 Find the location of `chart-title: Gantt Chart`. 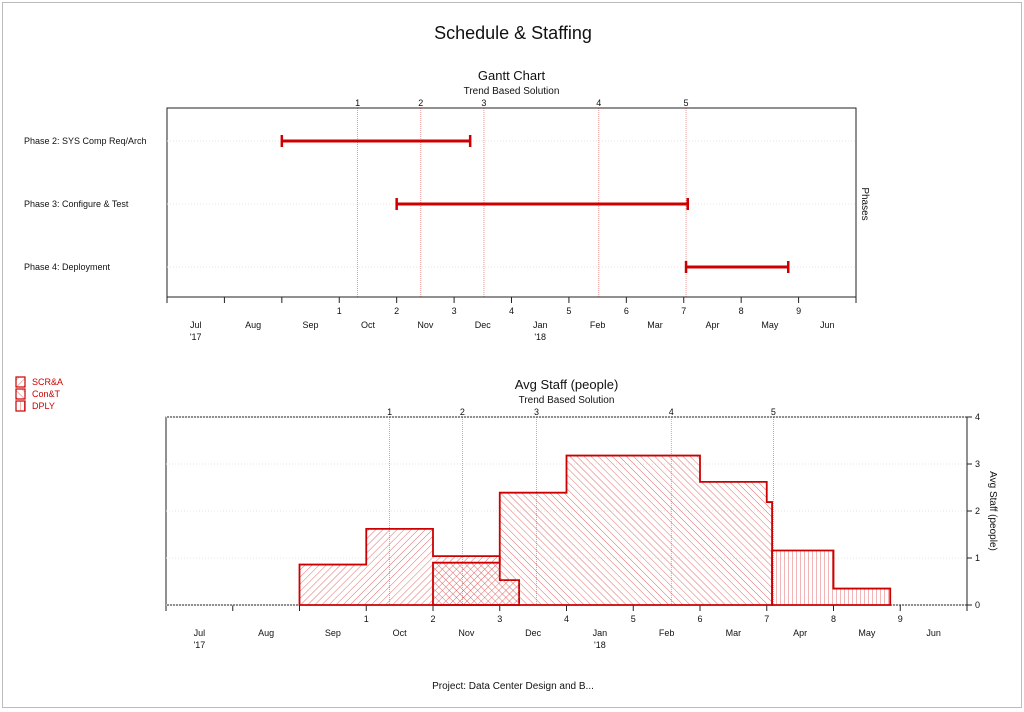

chart-title: Gantt Chart is located at coordinates (512, 75).